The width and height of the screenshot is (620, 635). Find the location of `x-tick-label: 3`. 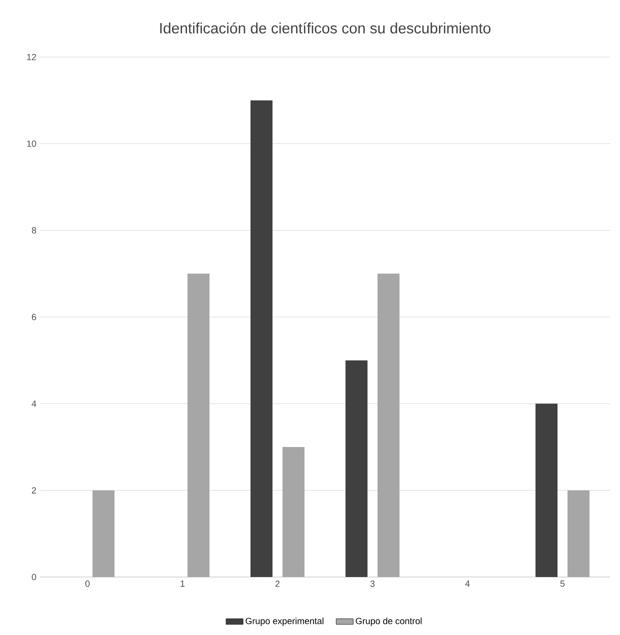

x-tick-label: 3 is located at coordinates (372, 583).